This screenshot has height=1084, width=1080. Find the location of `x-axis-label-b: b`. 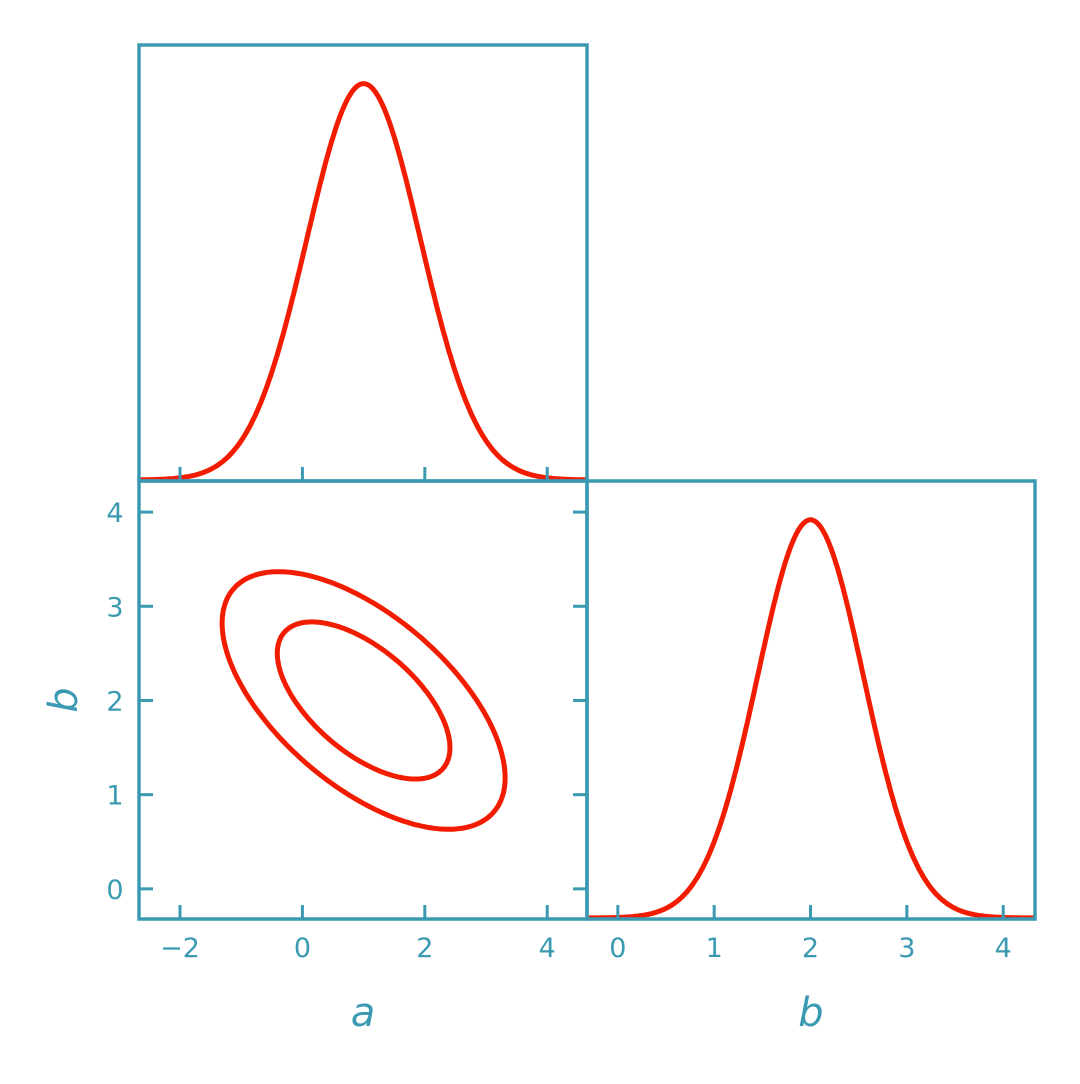

x-axis-label-b: b is located at coordinates (810, 1013).